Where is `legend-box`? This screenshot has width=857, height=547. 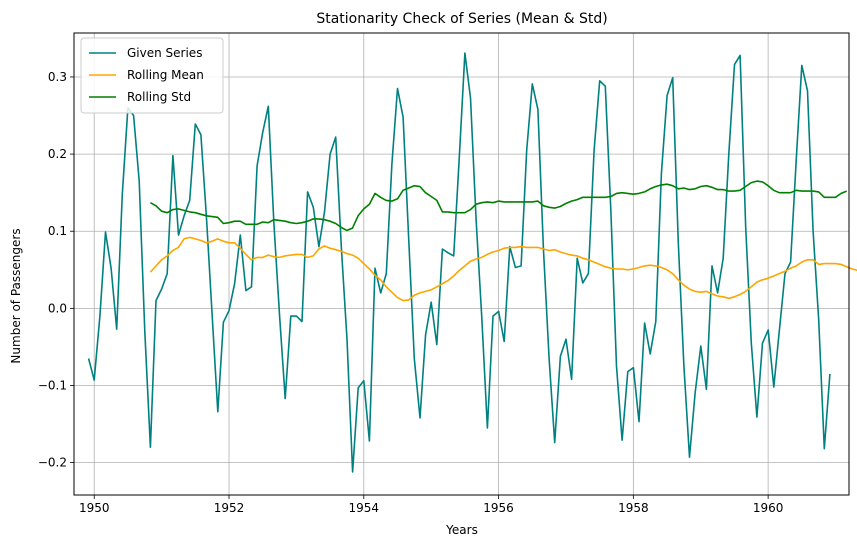
legend-box is located at coordinates (152, 75).